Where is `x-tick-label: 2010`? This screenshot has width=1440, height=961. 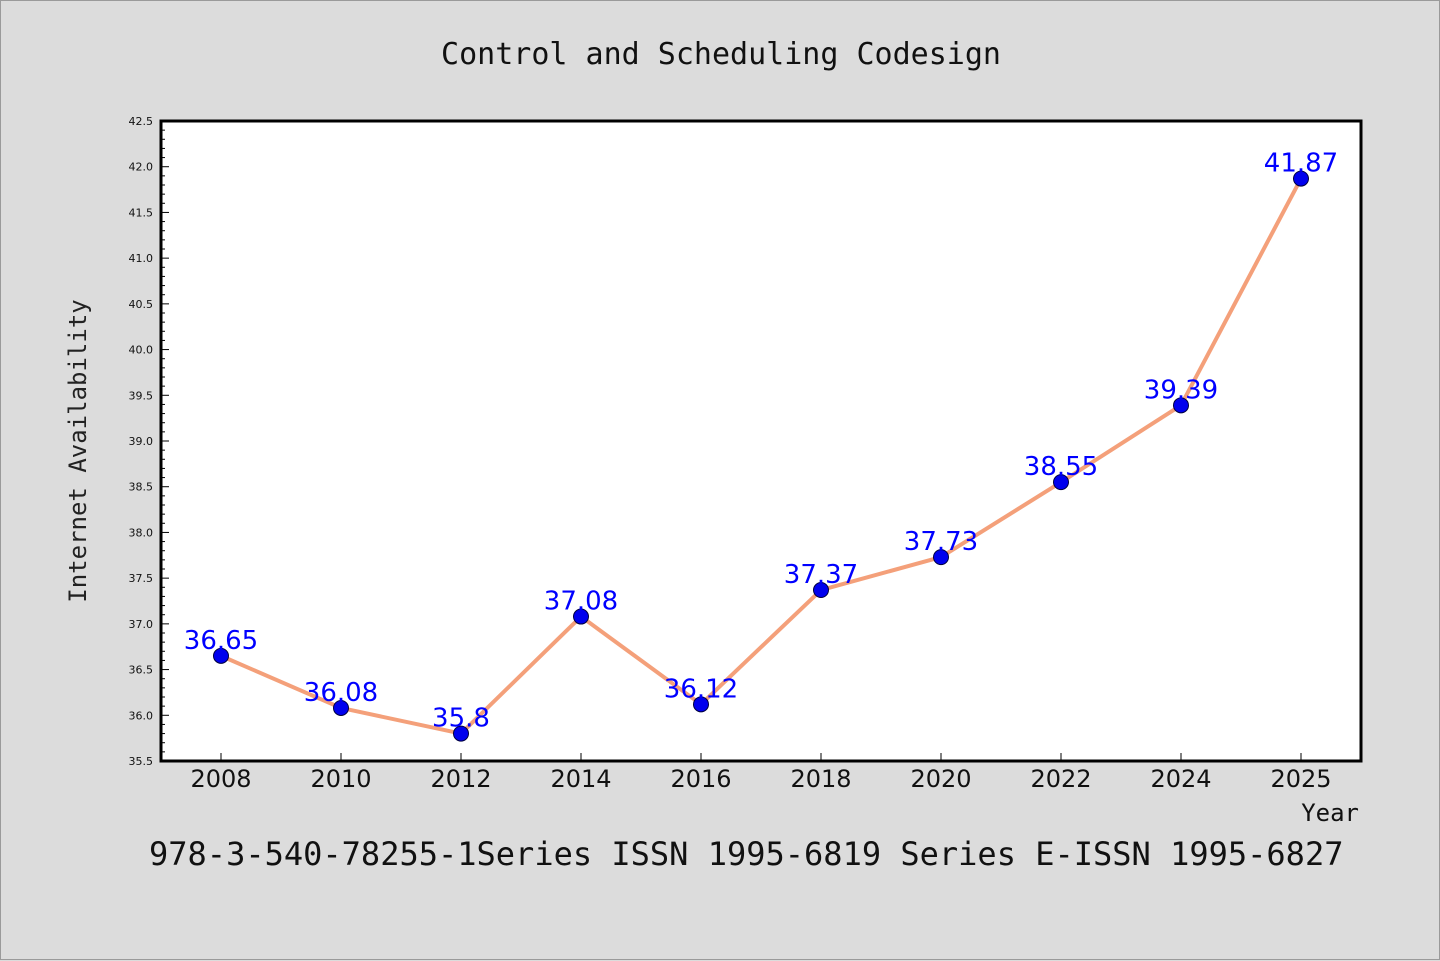
x-tick-label: 2010 is located at coordinates (340, 779).